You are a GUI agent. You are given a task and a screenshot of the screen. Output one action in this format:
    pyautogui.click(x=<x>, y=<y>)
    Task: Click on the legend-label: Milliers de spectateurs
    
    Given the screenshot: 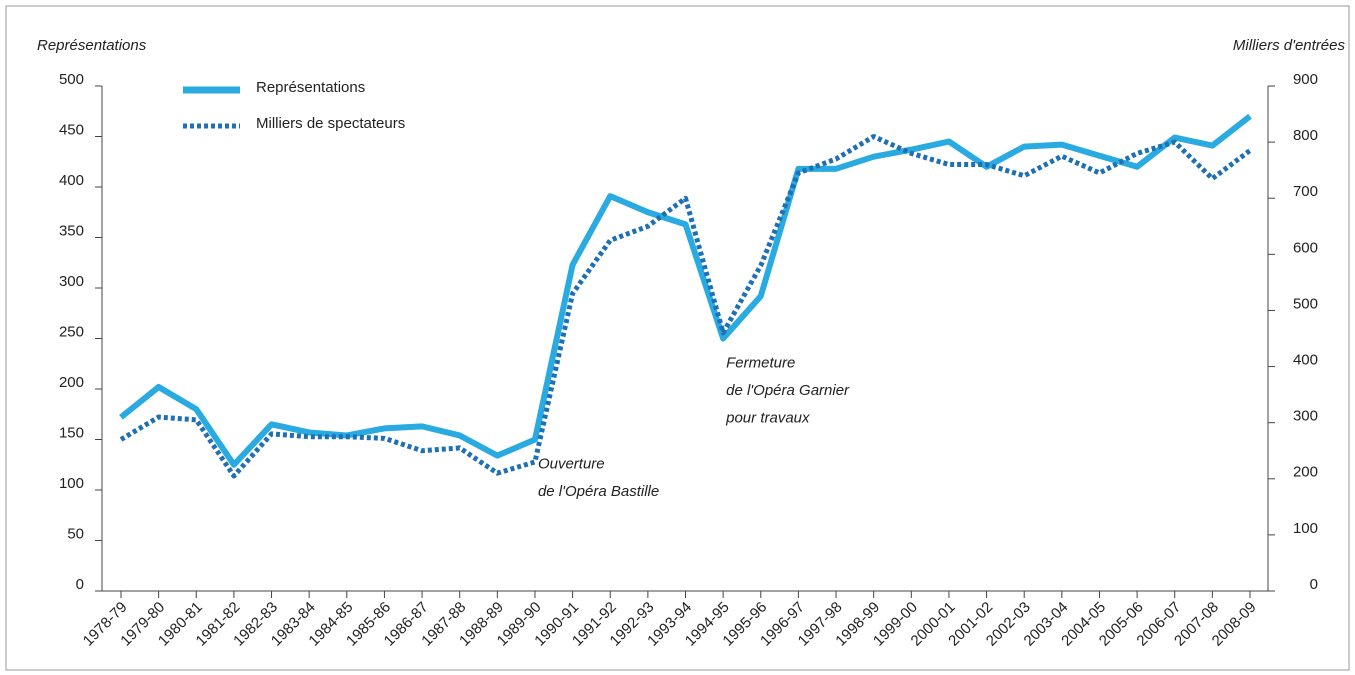 What is the action you would take?
    pyautogui.click(x=330, y=123)
    